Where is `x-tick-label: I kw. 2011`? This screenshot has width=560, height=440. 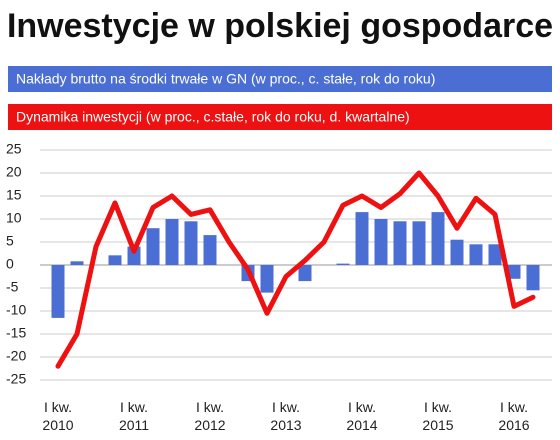 x-tick-label: I kw. 2011 is located at coordinates (134, 416).